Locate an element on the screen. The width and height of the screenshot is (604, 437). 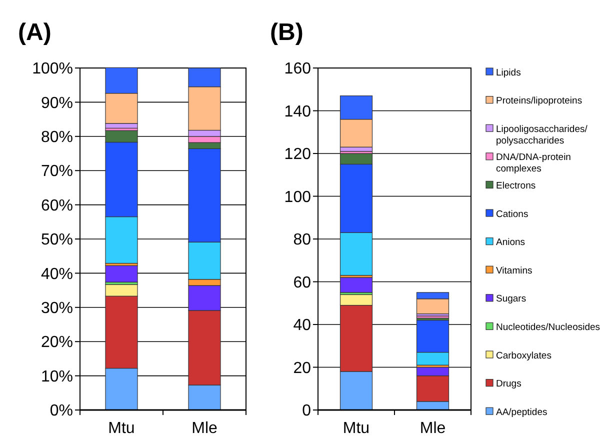
legend-label: DNA/DNA-protein complexes is located at coordinates (533, 163).